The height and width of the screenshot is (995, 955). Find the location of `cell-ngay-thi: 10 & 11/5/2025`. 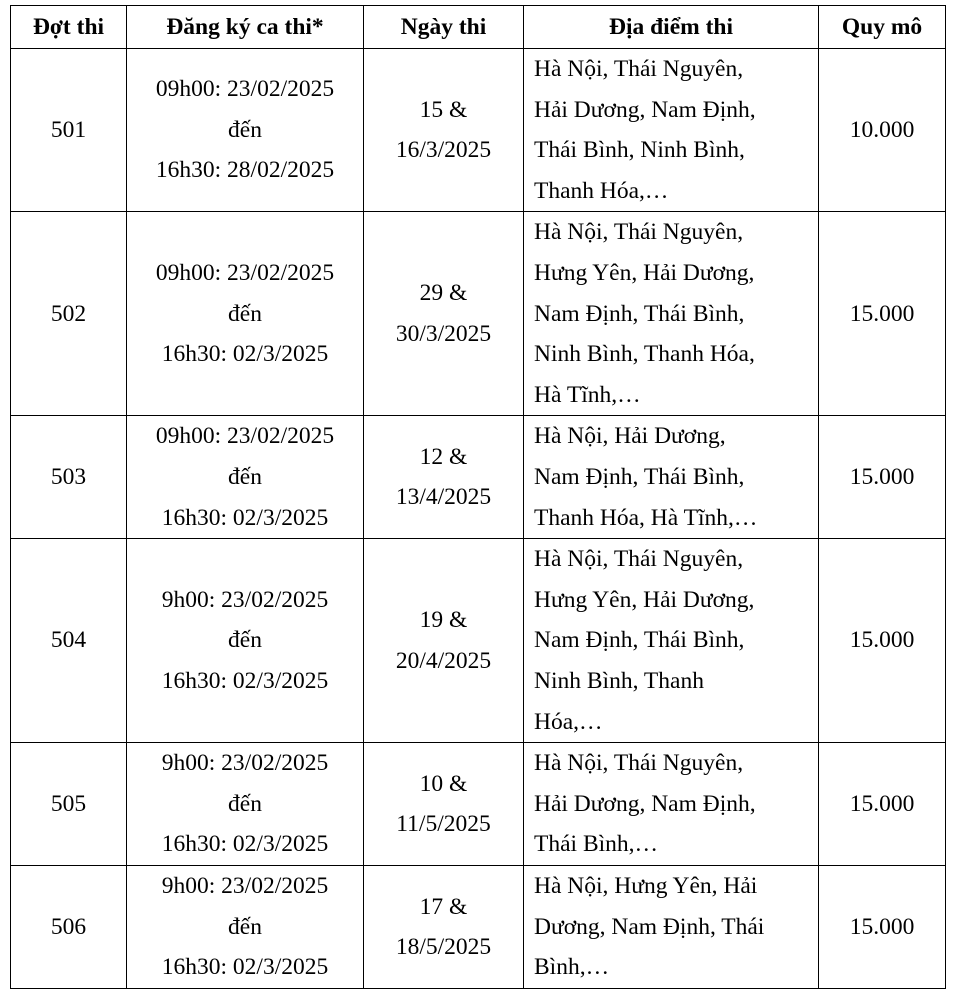

cell-ngay-thi: 10 & 11/5/2025 is located at coordinates (443, 804).